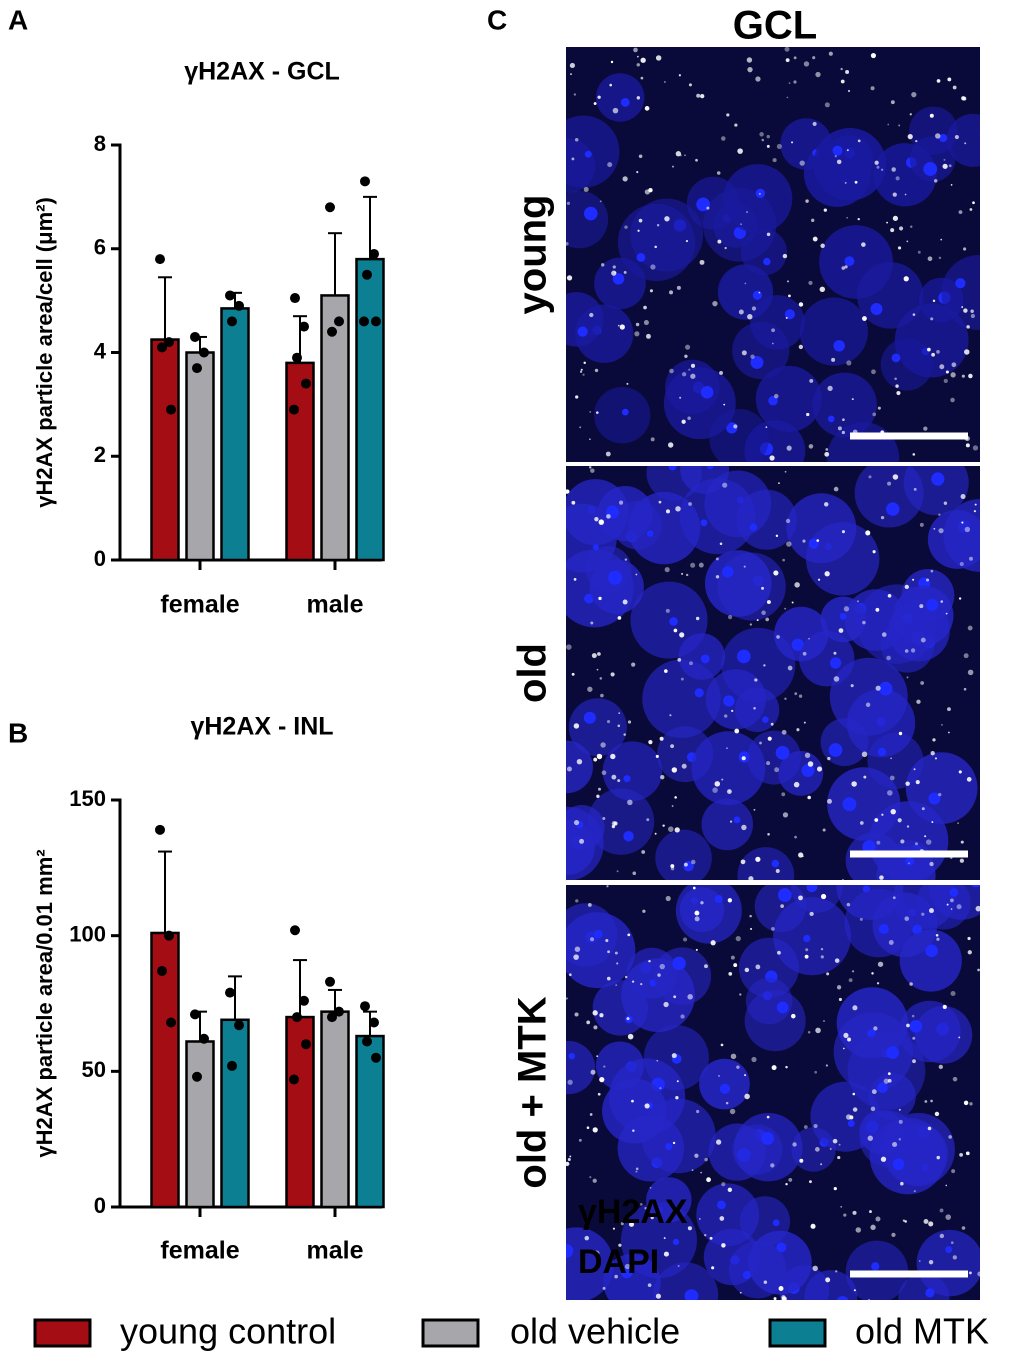  Describe the element at coordinates (618, 1262) in the screenshot. I see `channel-label: DAPI` at that location.